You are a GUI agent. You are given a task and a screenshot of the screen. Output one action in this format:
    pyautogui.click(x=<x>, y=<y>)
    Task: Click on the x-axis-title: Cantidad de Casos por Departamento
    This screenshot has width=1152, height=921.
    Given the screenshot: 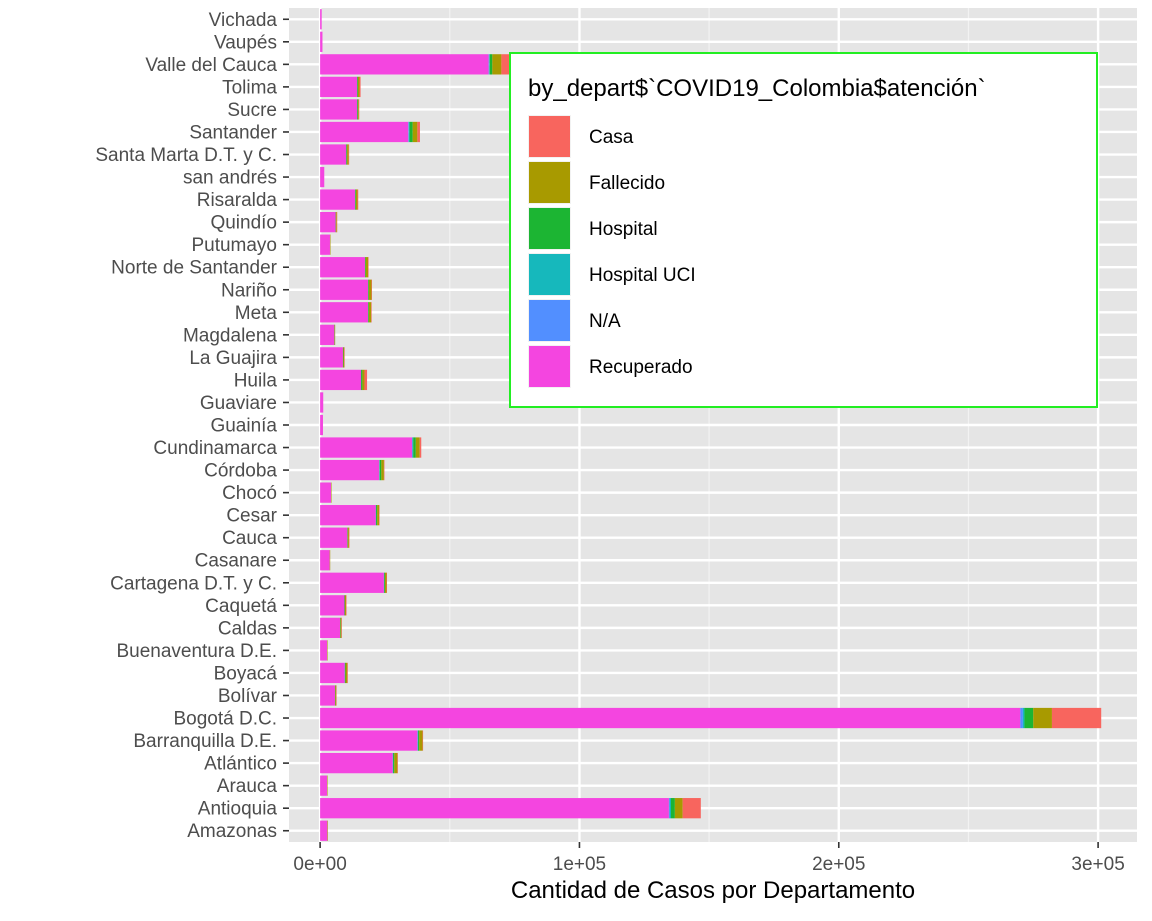 What is the action you would take?
    pyautogui.click(x=713, y=890)
    